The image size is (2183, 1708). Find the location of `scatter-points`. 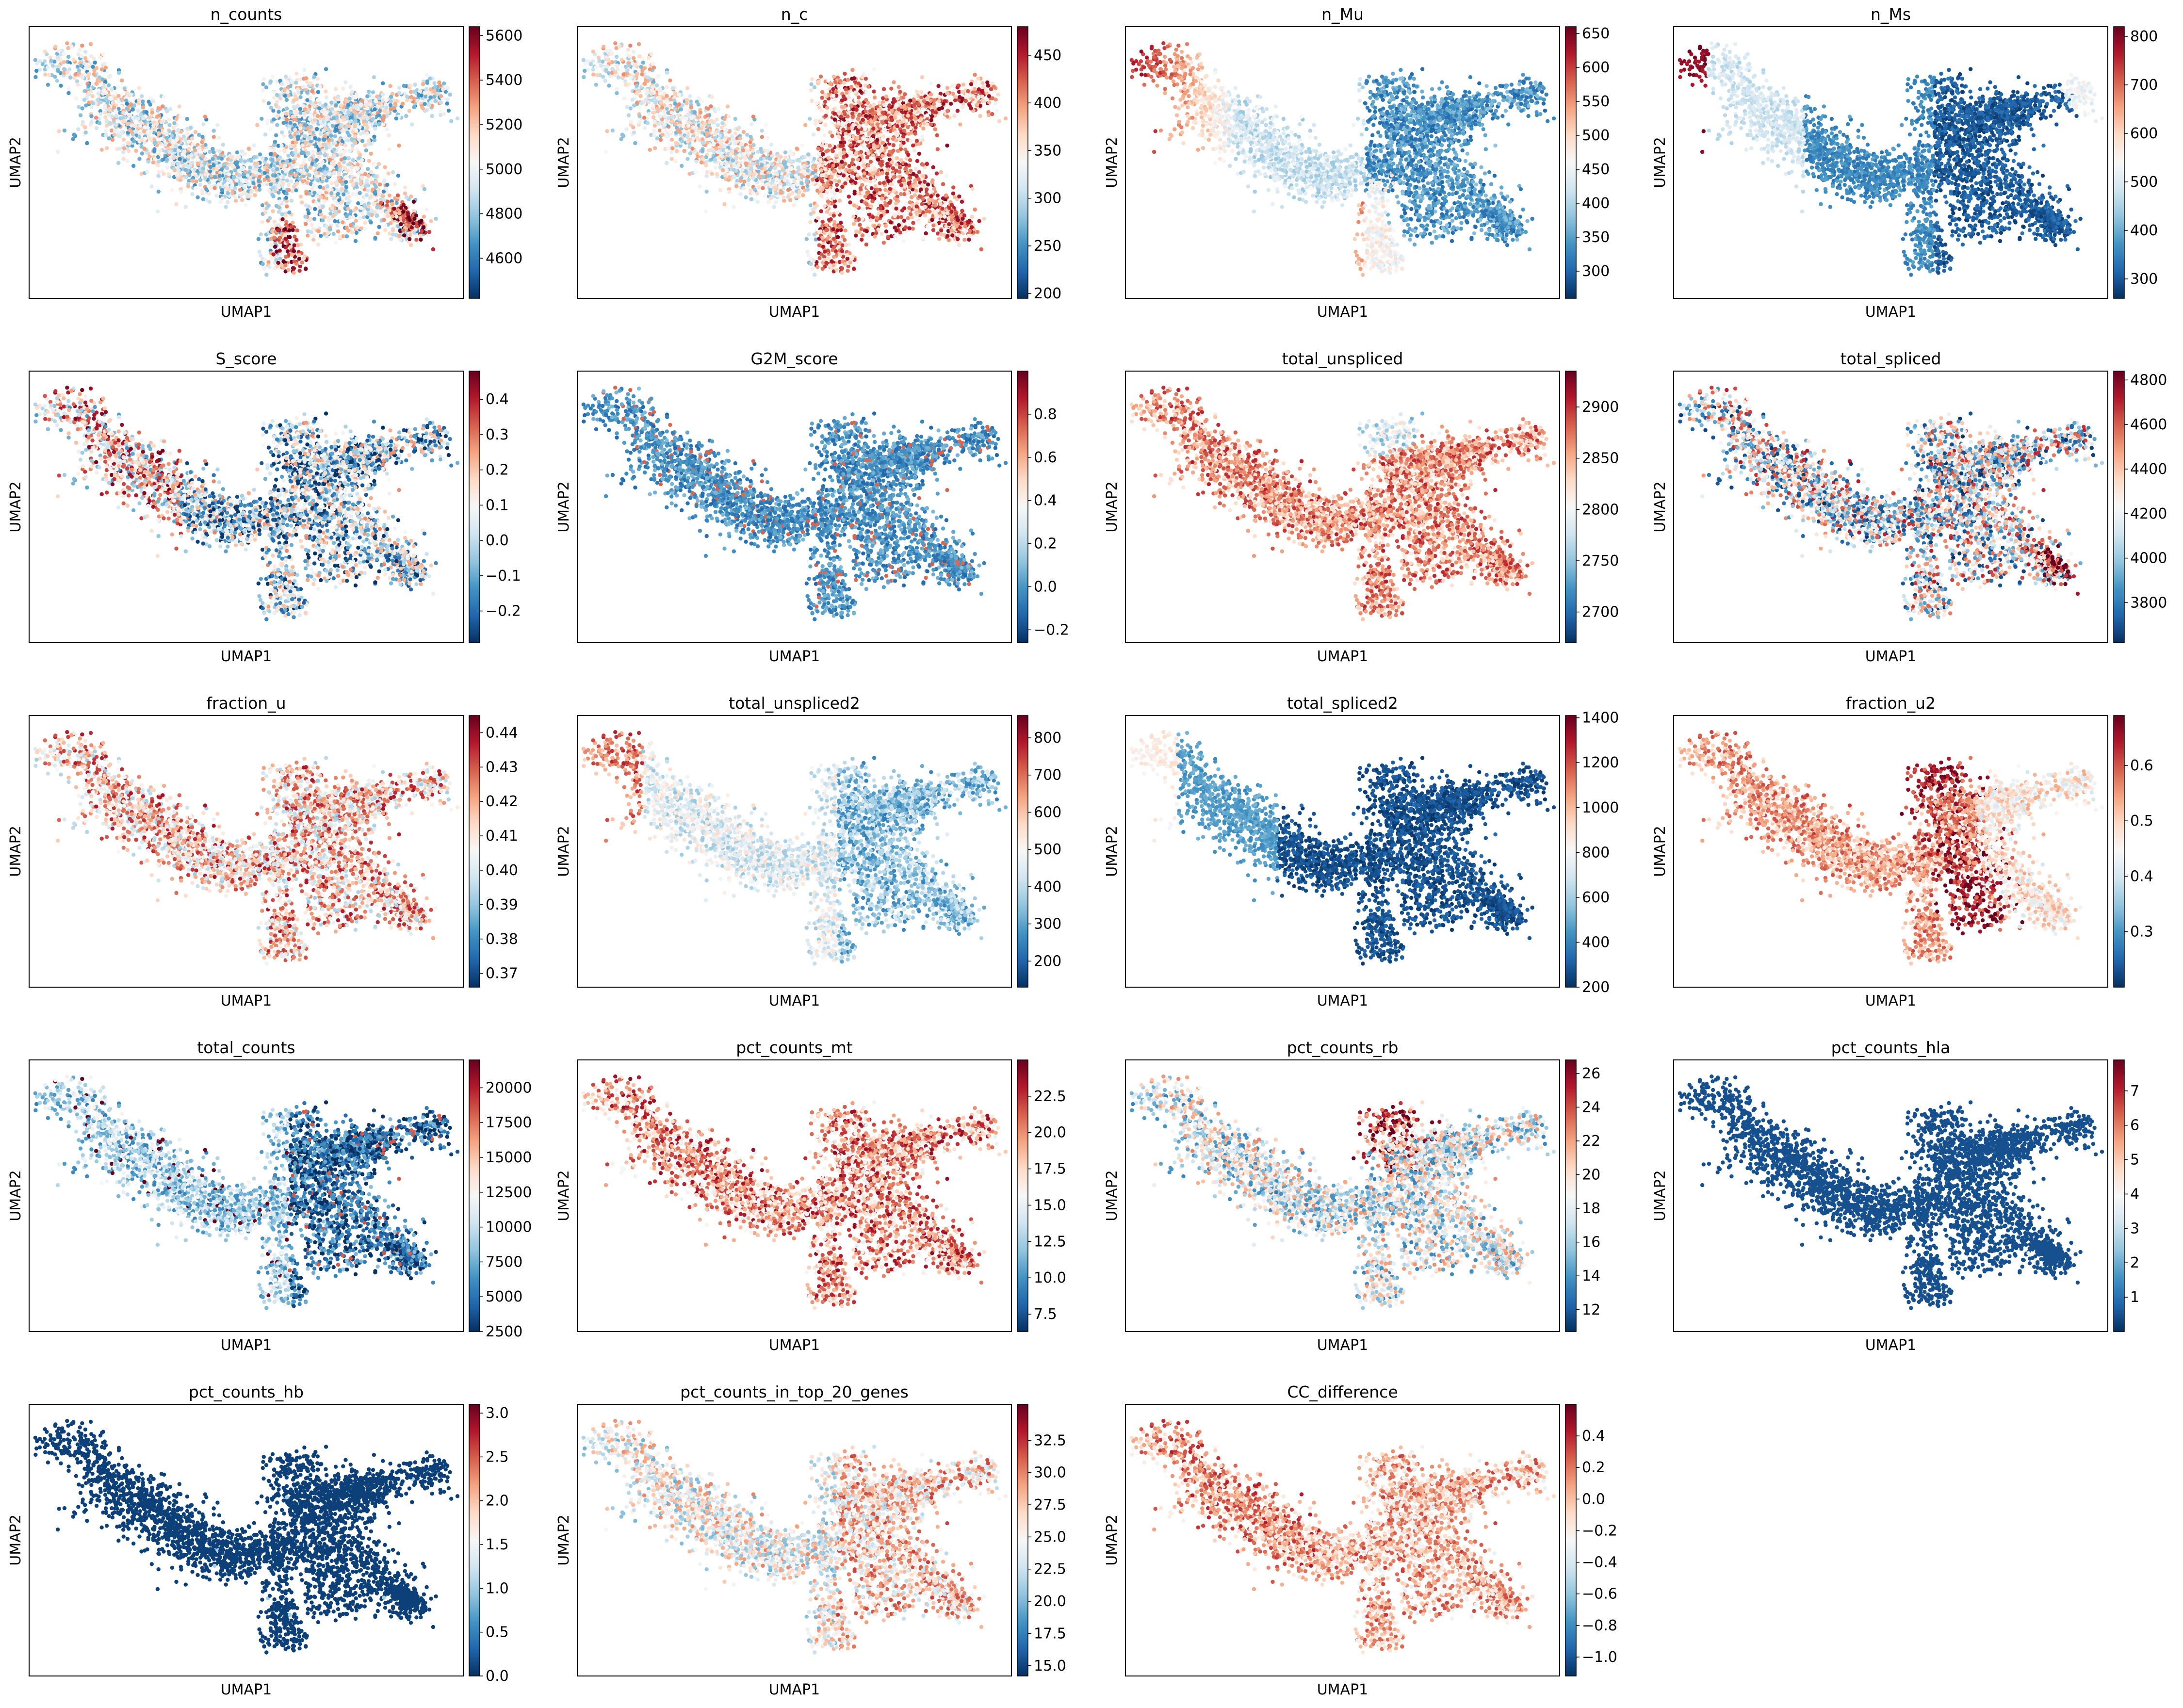

scatter-points is located at coordinates (247, 159).